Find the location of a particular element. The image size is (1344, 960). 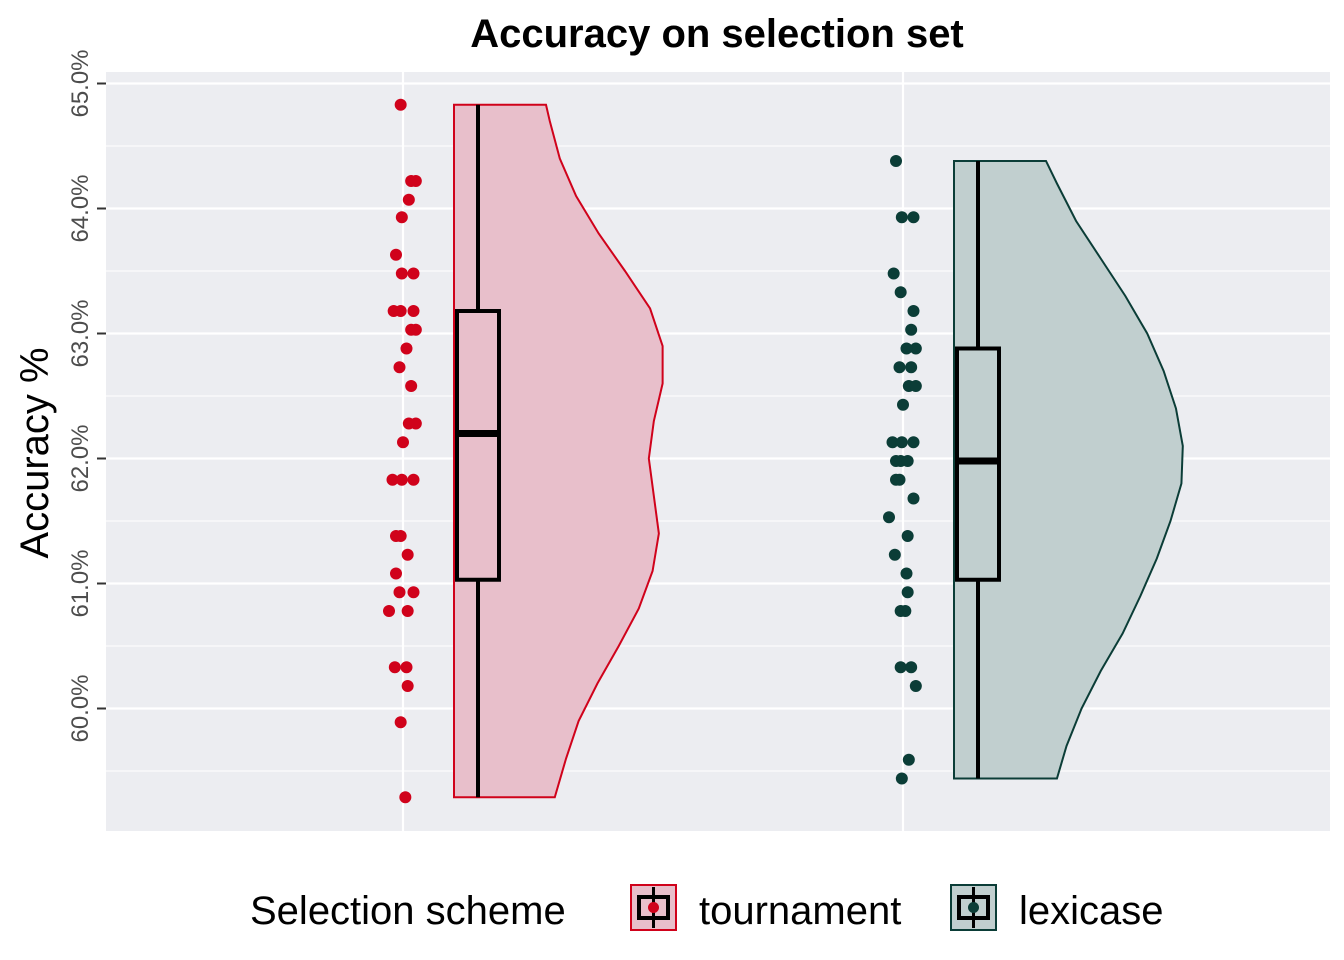

tournament-box is located at coordinates (478, 445).